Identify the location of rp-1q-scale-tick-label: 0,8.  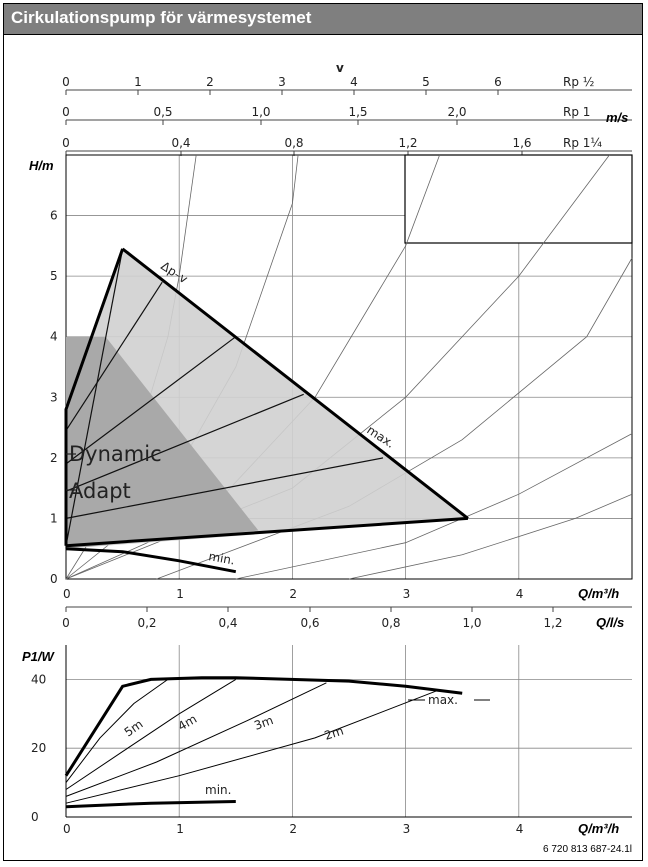
(293, 143).